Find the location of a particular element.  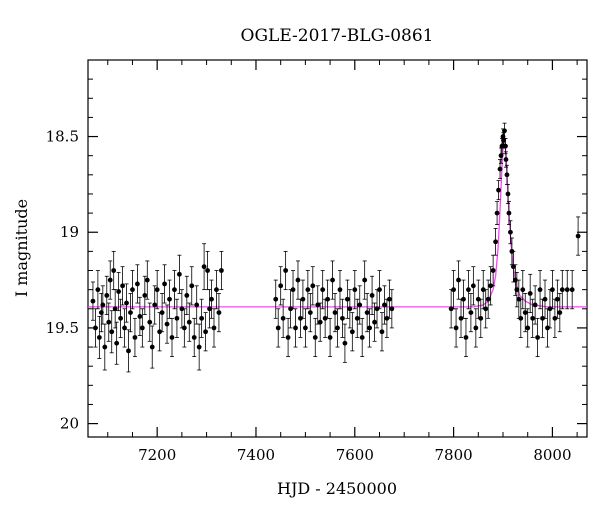

x-tick-label: 7400 is located at coordinates (256, 455).